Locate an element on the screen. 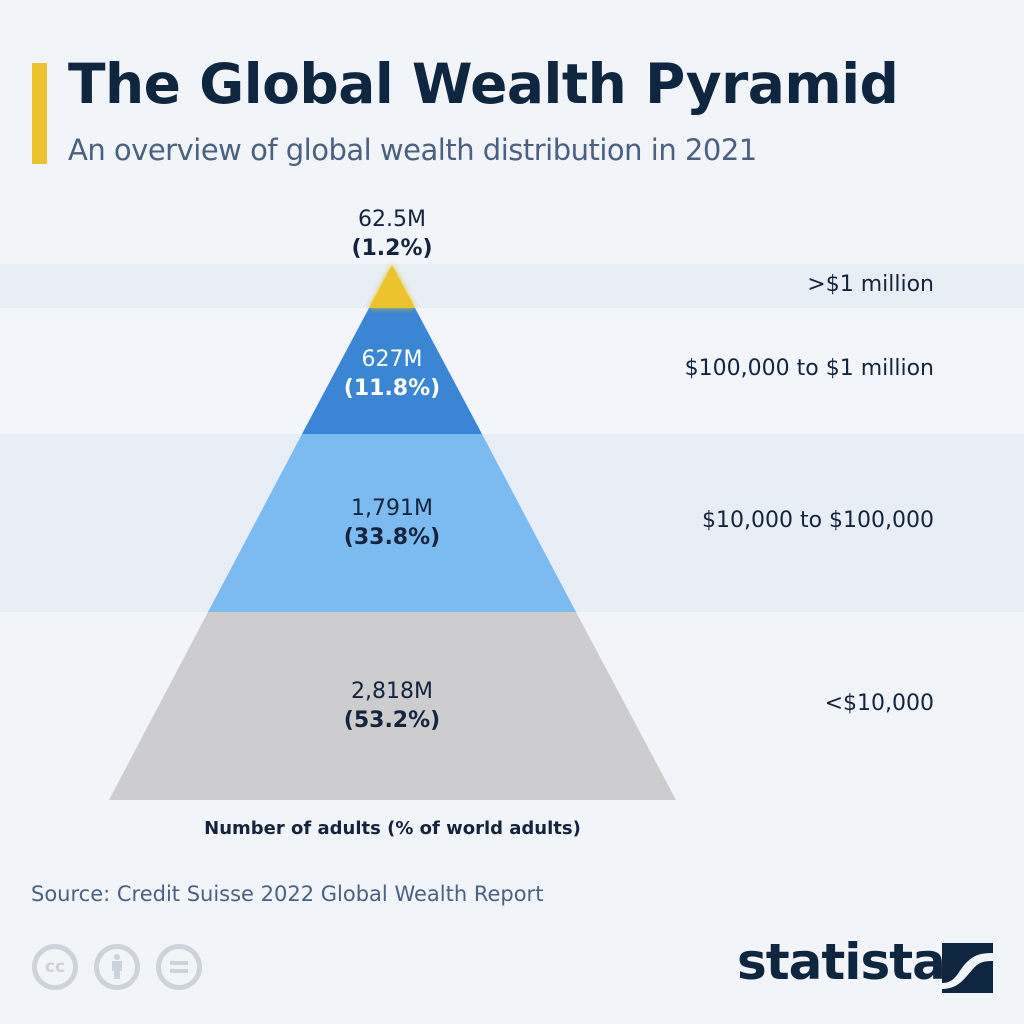  segment-percent: (53.2%) is located at coordinates (392, 720).